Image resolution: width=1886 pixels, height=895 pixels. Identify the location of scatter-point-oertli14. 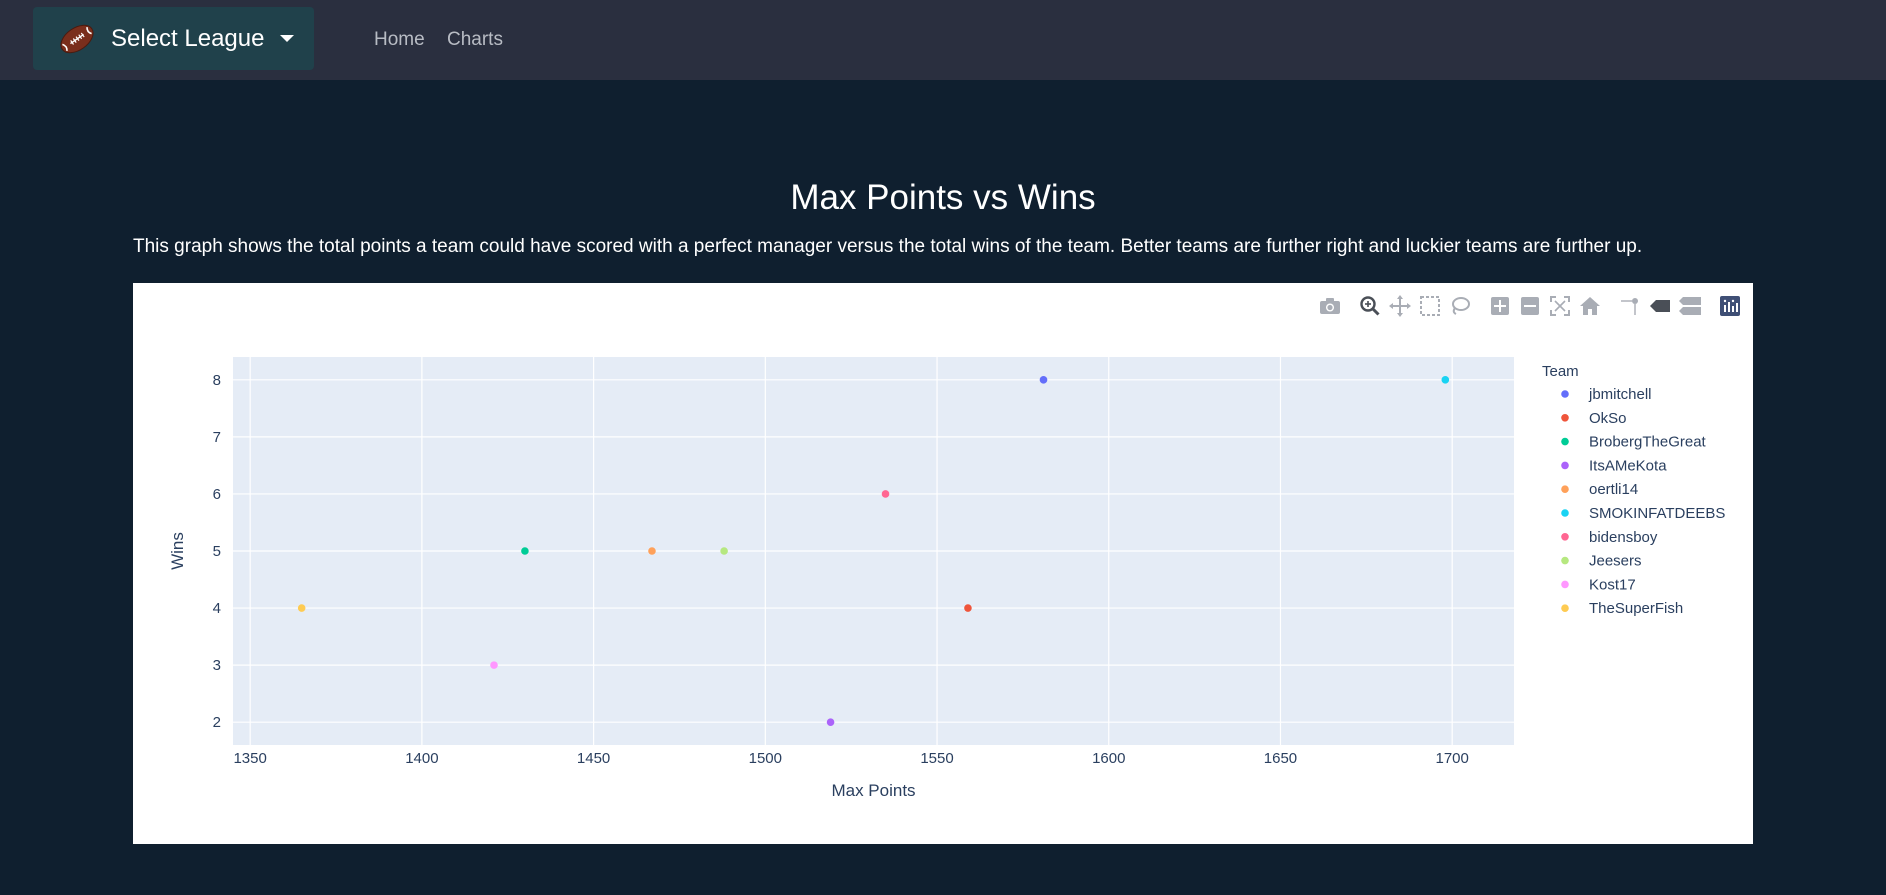
(652, 551).